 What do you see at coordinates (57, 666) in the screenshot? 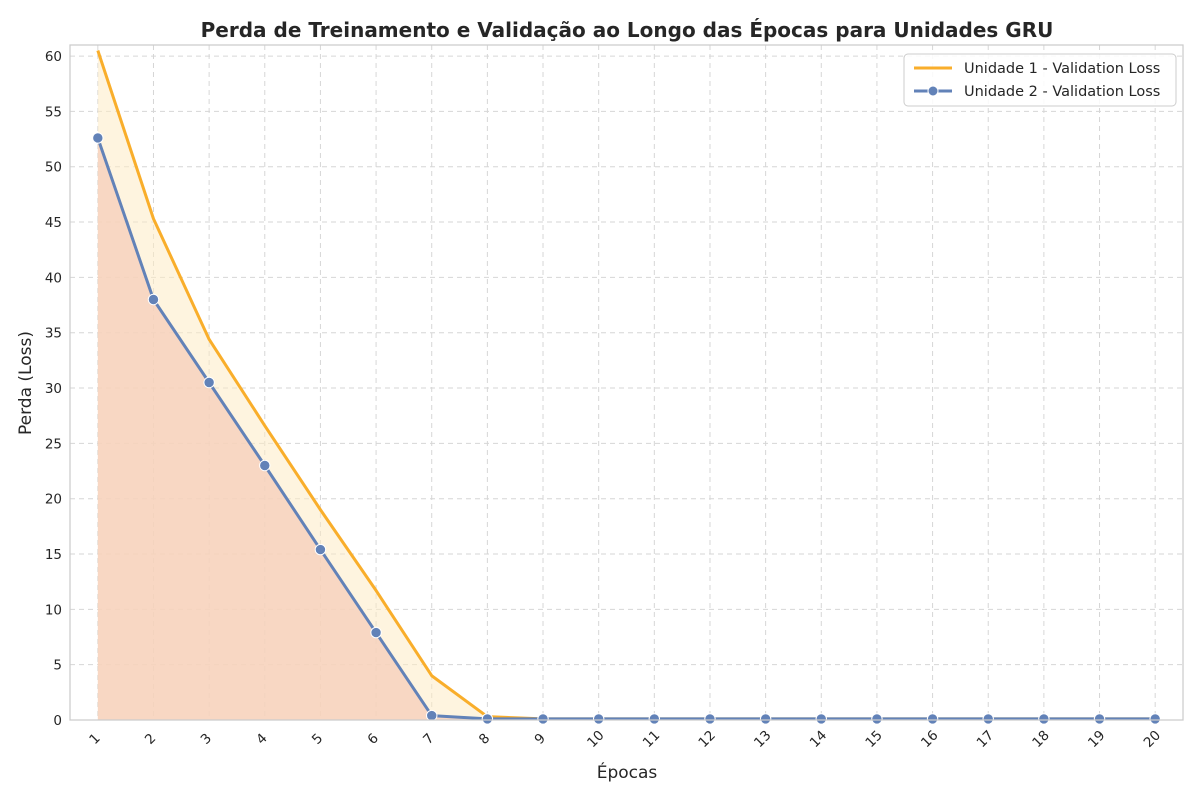
I see `y-tick-label-5: 5` at bounding box center [57, 666].